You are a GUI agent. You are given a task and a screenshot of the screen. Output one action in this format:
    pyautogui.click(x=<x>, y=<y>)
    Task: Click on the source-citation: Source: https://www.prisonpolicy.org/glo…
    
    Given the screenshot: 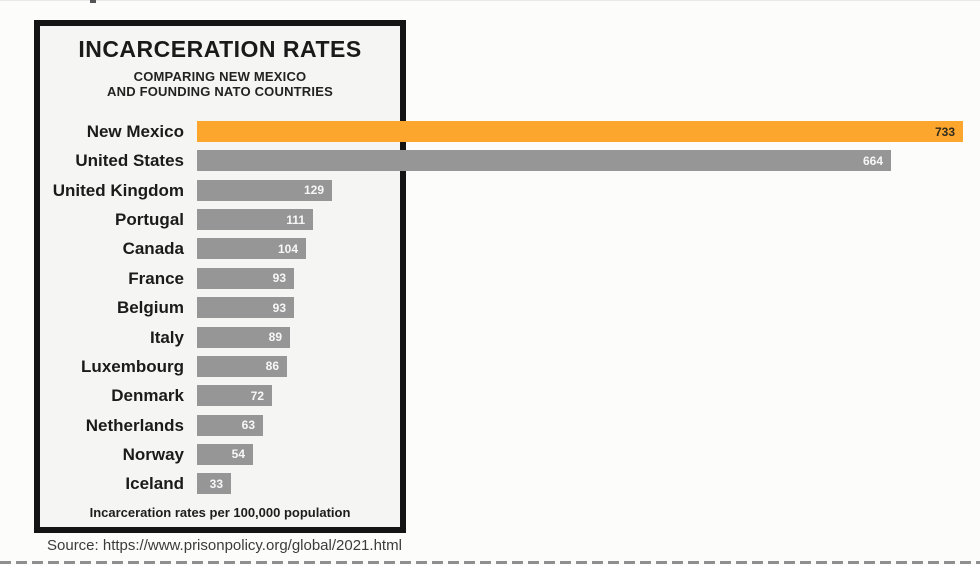 What is the action you would take?
    pyautogui.click(x=224, y=545)
    